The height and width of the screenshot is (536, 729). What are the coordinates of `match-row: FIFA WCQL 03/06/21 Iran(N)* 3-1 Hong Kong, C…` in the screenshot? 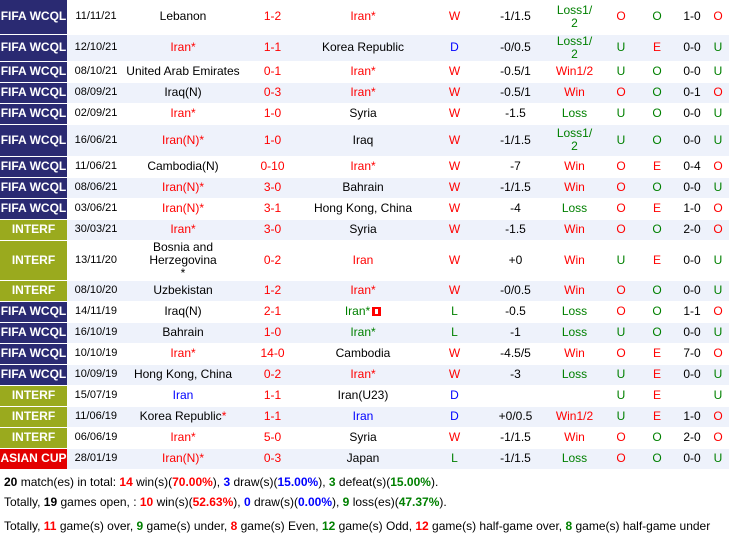 It's located at (364, 209).